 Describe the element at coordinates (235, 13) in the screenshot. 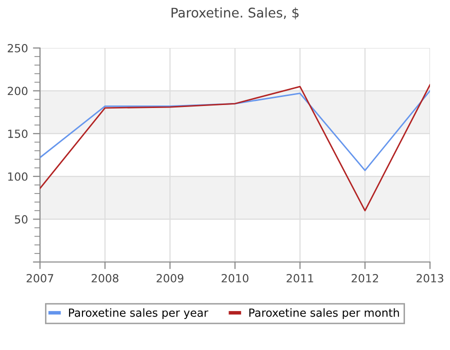

I see `chart-title: Paroxetine. Sales, $` at that location.